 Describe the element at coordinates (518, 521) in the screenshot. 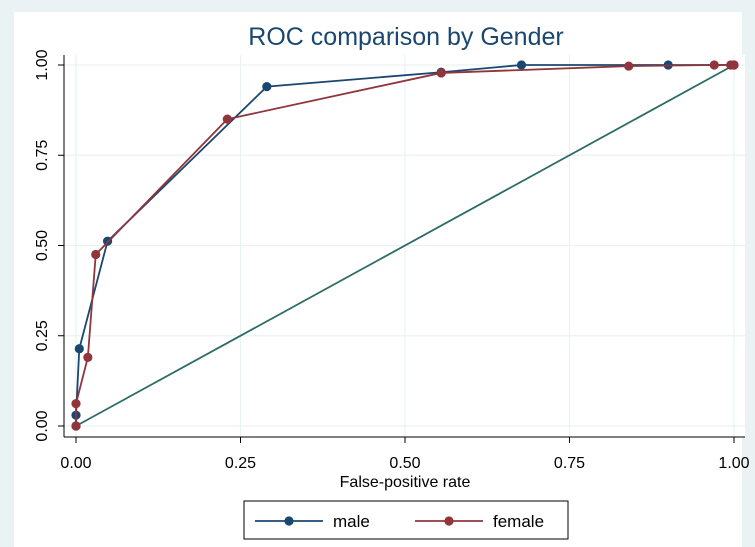

I see `legend-label-female: female` at that location.